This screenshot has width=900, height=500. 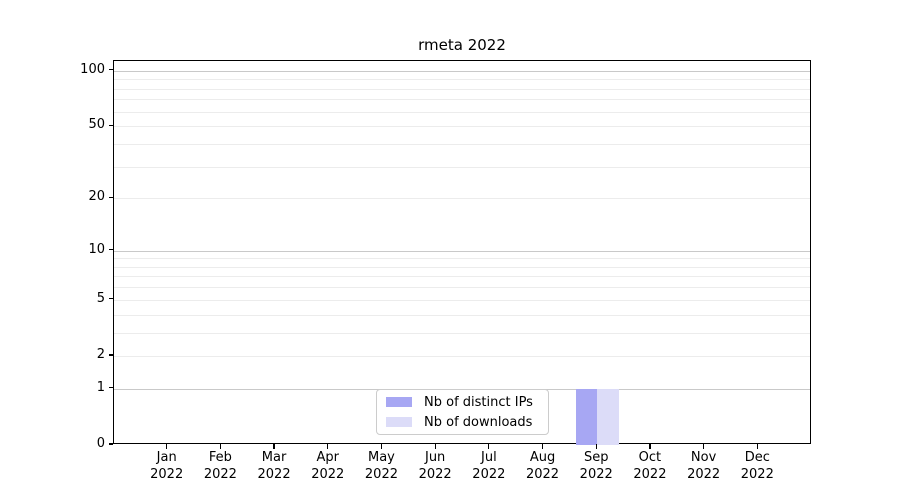 What do you see at coordinates (489, 457) in the screenshot?
I see `x-tick-label-line: Jul` at bounding box center [489, 457].